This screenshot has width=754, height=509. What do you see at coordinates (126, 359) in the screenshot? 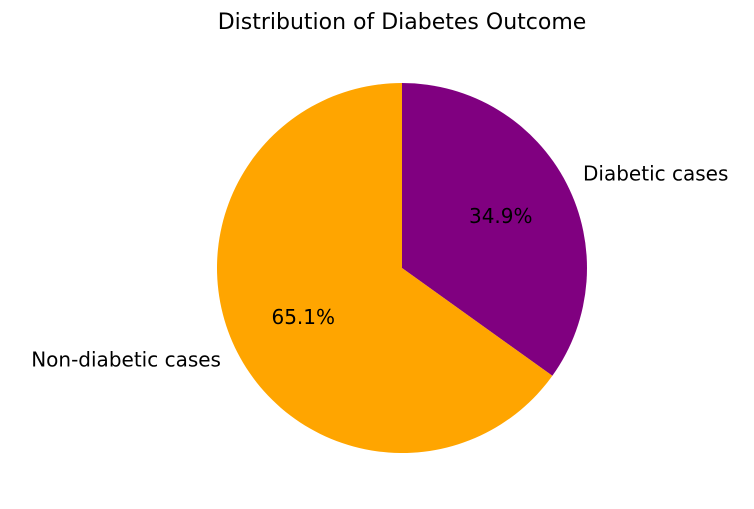
I see `slice-category-label: Non-diabetic cases` at bounding box center [126, 359].